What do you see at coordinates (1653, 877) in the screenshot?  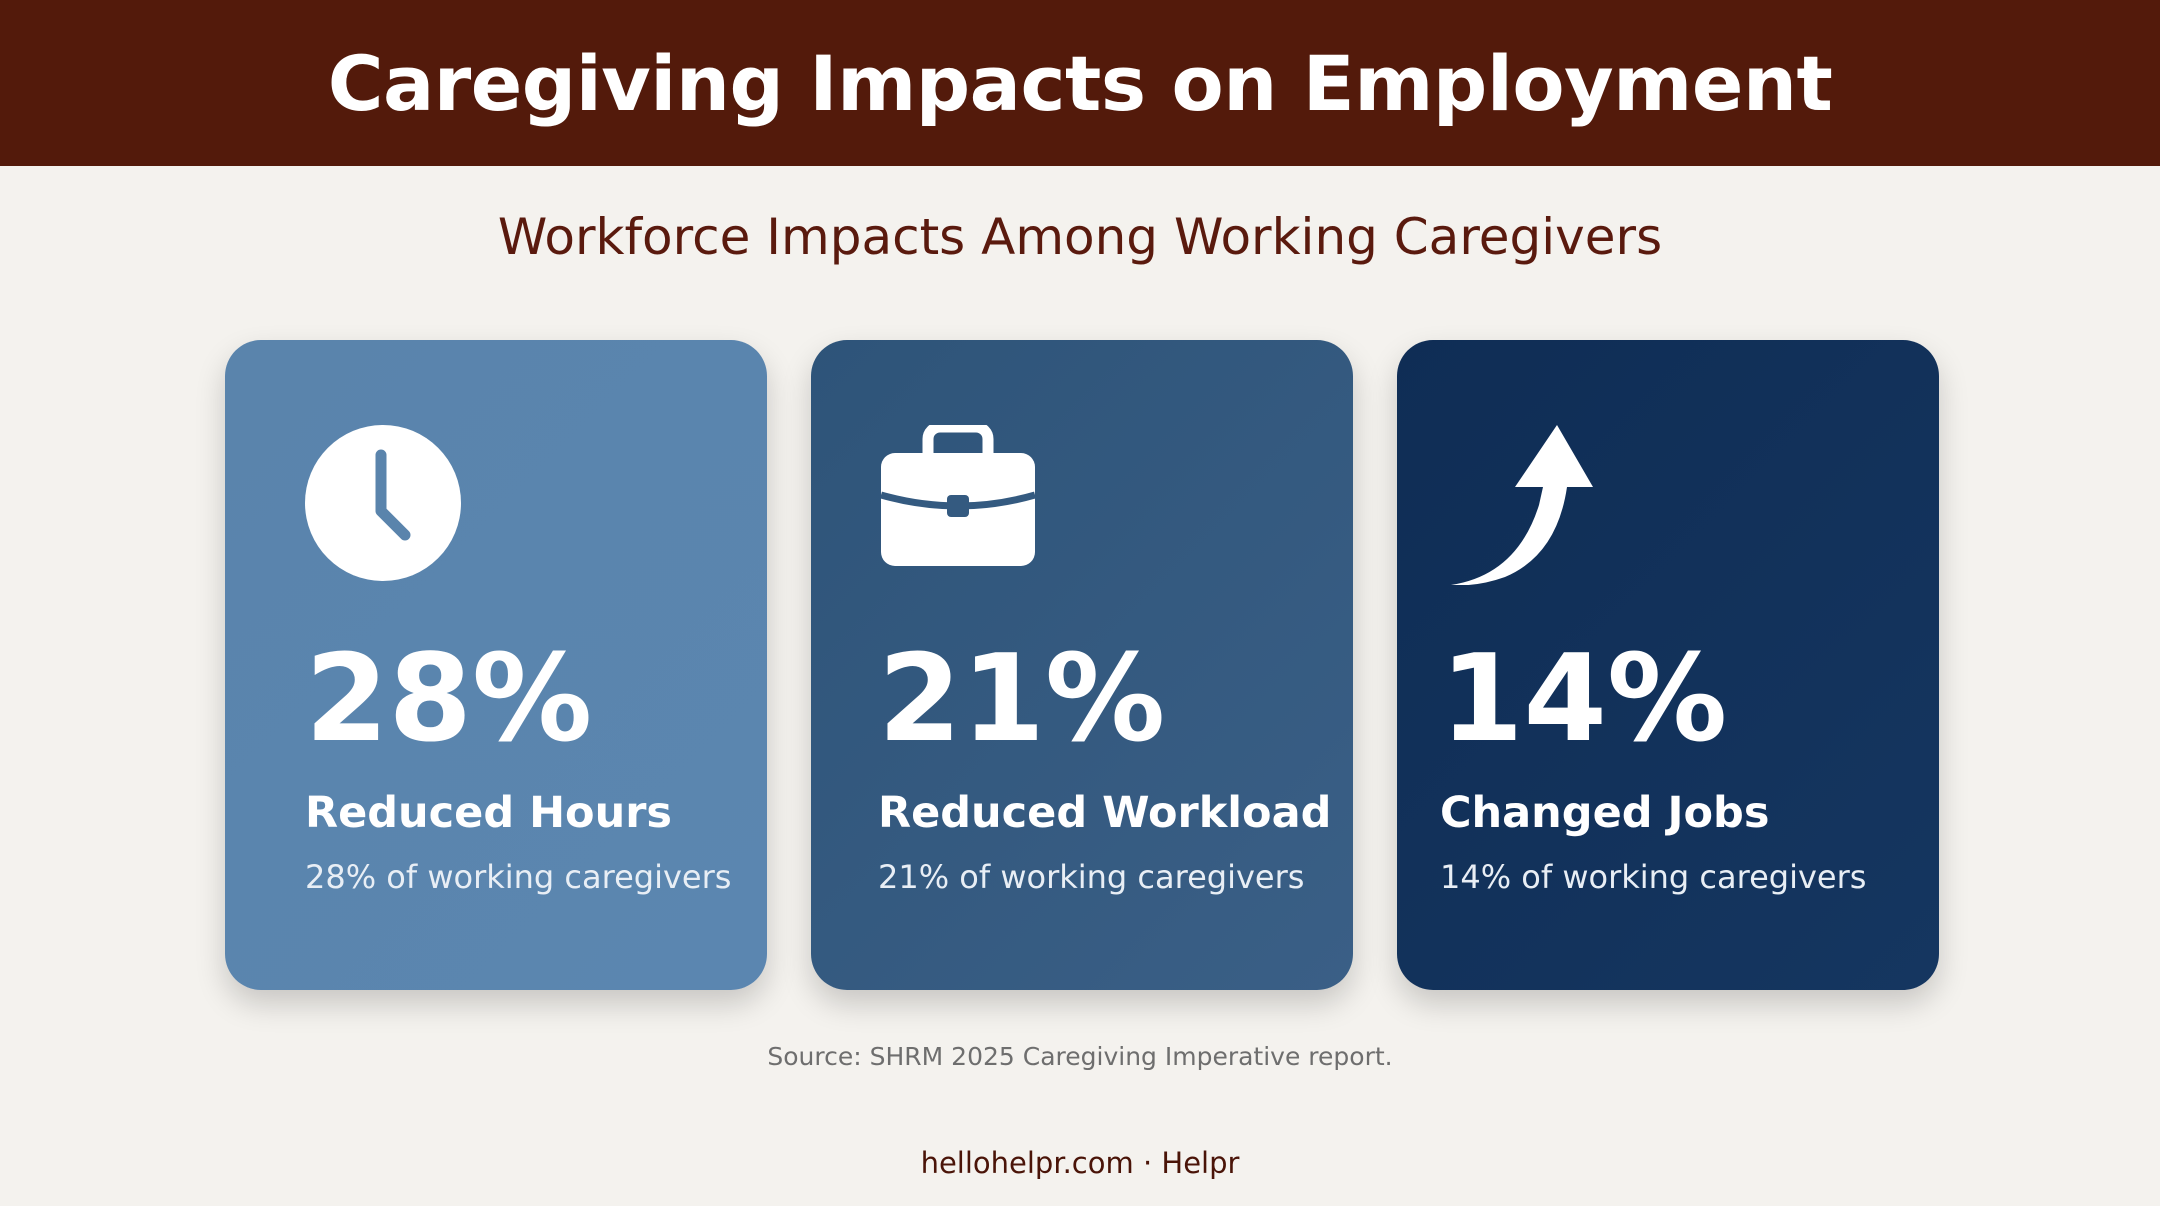 I see `stat-description: 14% of working caregivers` at bounding box center [1653, 877].